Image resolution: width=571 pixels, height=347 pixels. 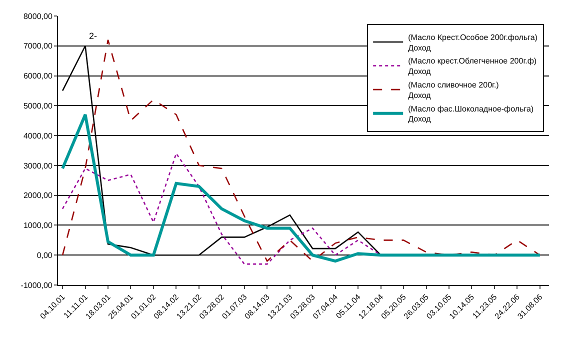 I want to click on y-tick-label: 6000,00, so click(x=38, y=76).